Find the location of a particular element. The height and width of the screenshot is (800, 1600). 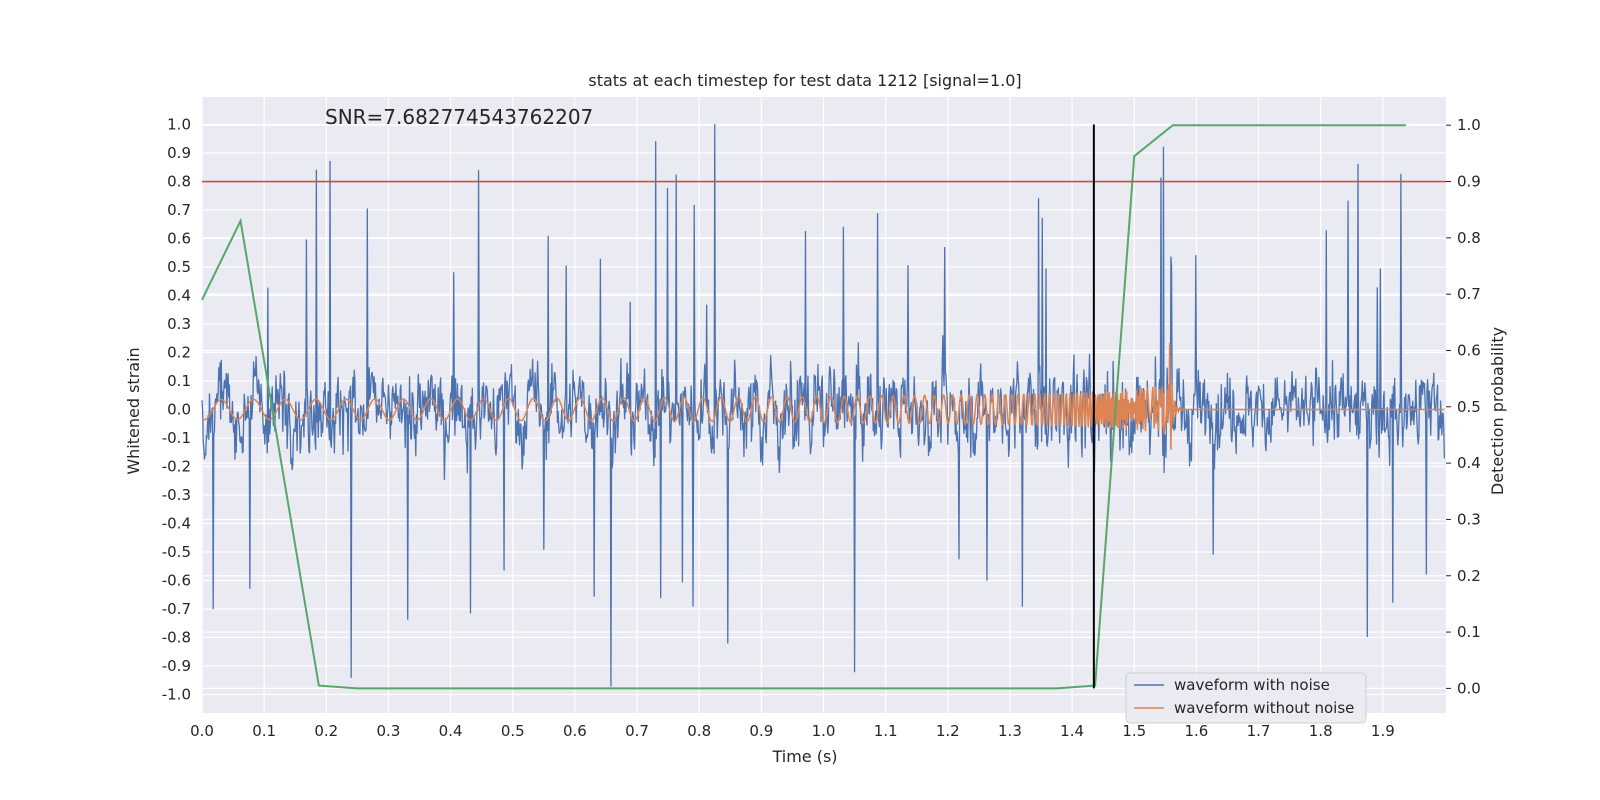

y-tick-label-left: -0.5 is located at coordinates (176, 552).